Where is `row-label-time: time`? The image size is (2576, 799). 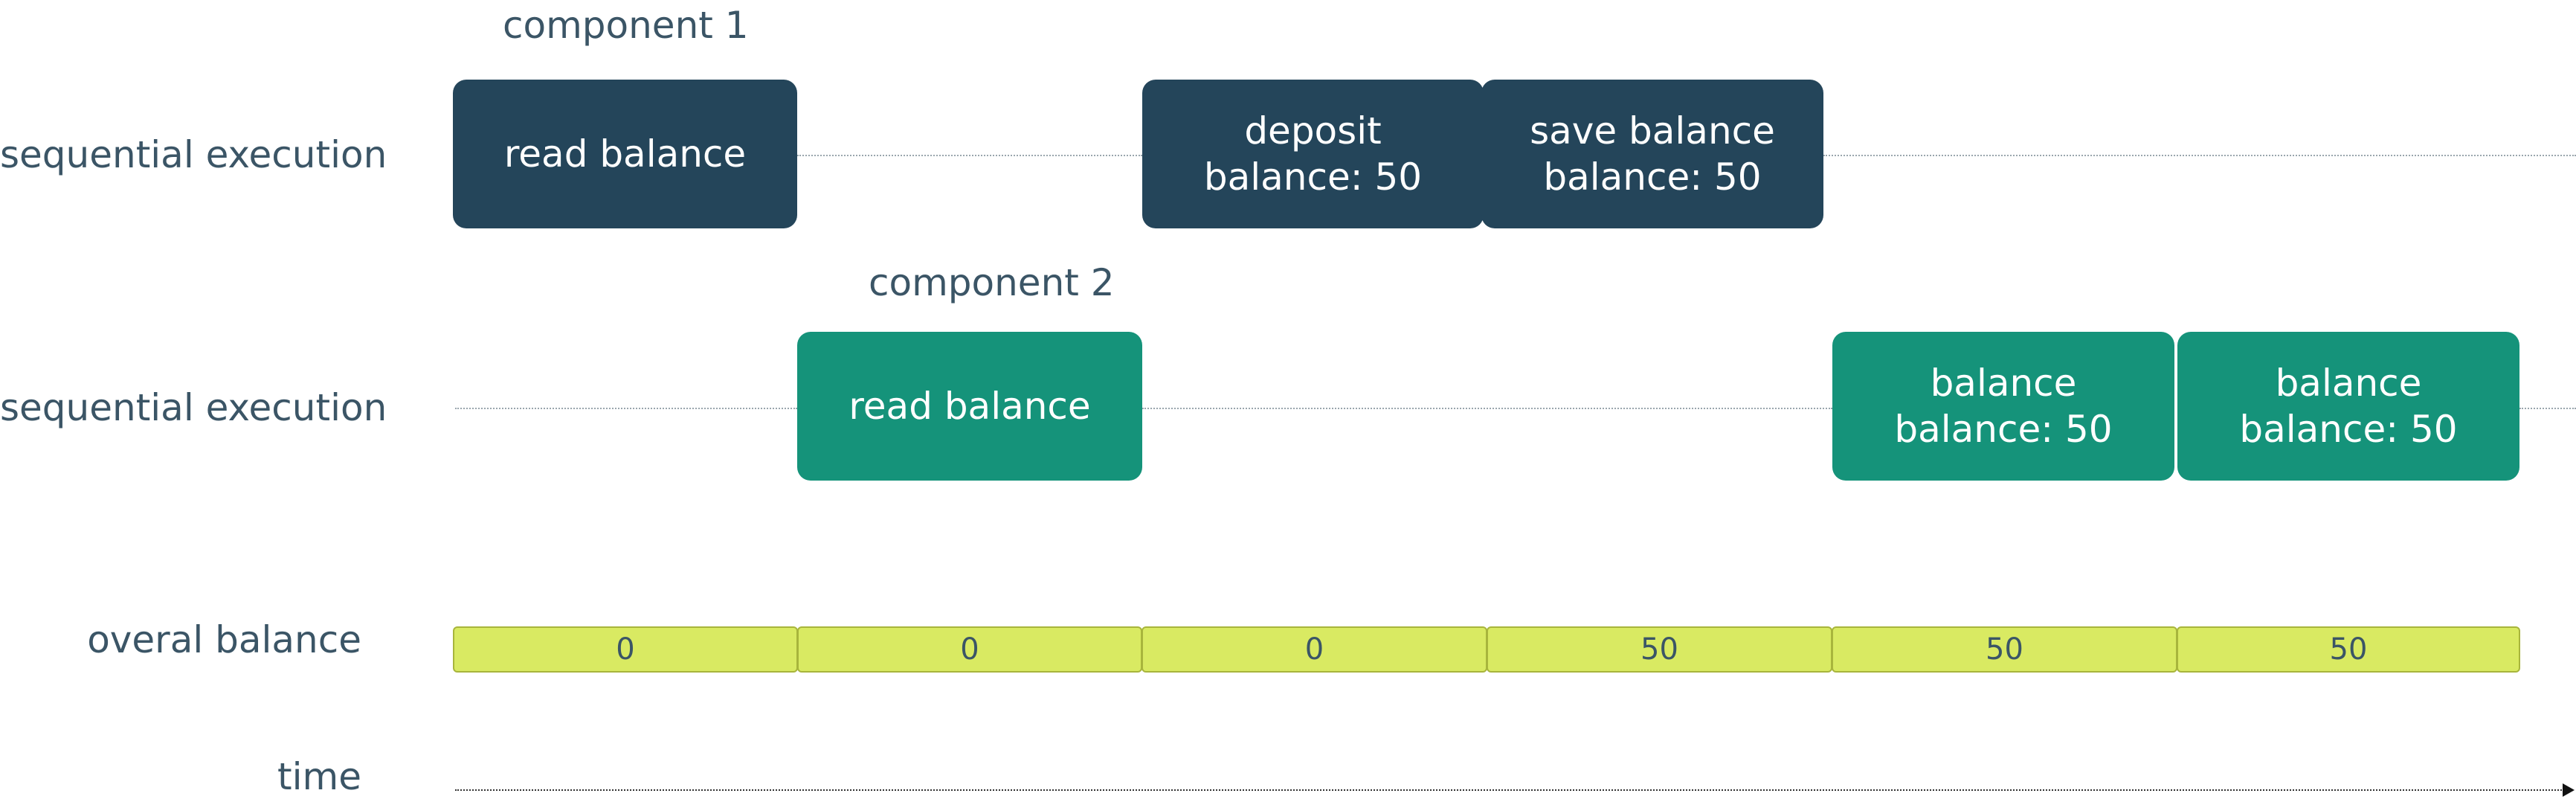
row-label-time: time is located at coordinates (319, 776).